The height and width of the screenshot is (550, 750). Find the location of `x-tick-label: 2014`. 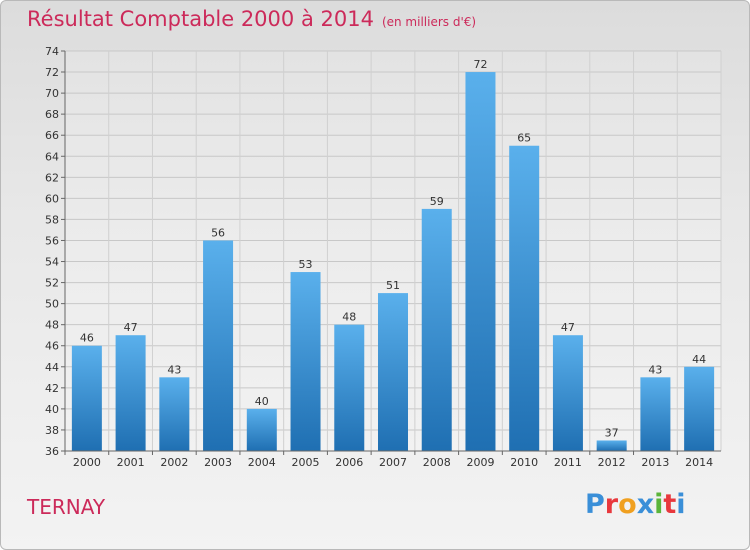

x-tick-label: 2014 is located at coordinates (699, 462).